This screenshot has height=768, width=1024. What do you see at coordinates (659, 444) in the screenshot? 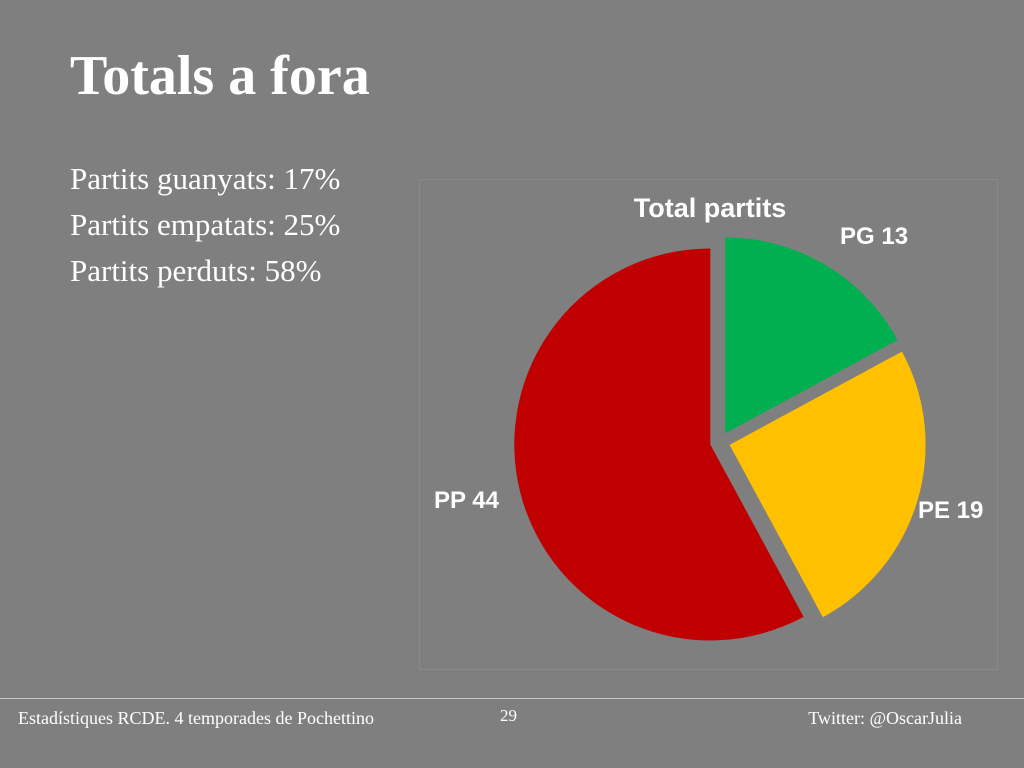
I see `pie-slice-lost` at bounding box center [659, 444].